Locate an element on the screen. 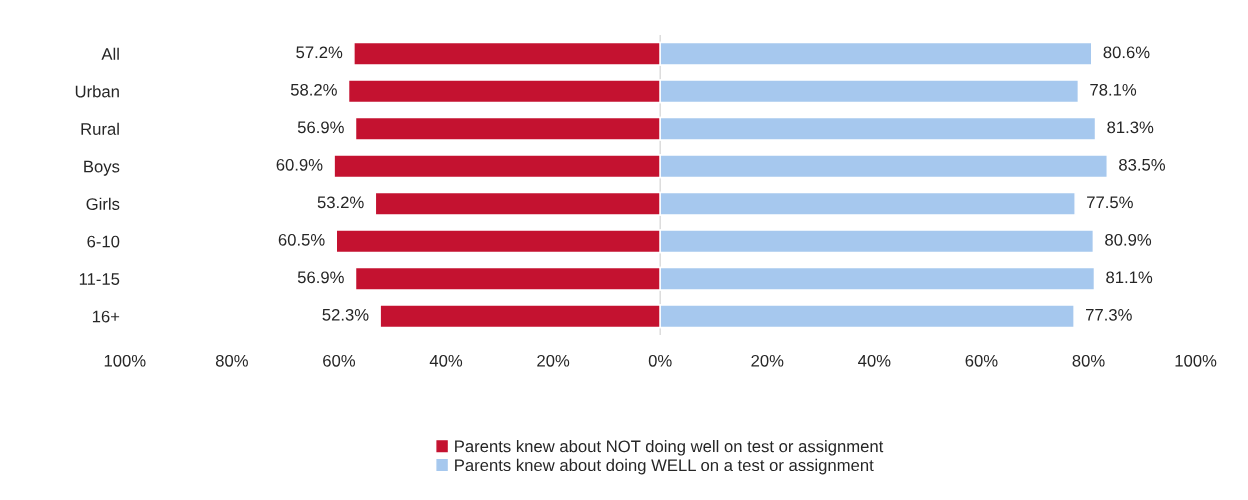  y-tick-label: Girls is located at coordinates (103, 203).